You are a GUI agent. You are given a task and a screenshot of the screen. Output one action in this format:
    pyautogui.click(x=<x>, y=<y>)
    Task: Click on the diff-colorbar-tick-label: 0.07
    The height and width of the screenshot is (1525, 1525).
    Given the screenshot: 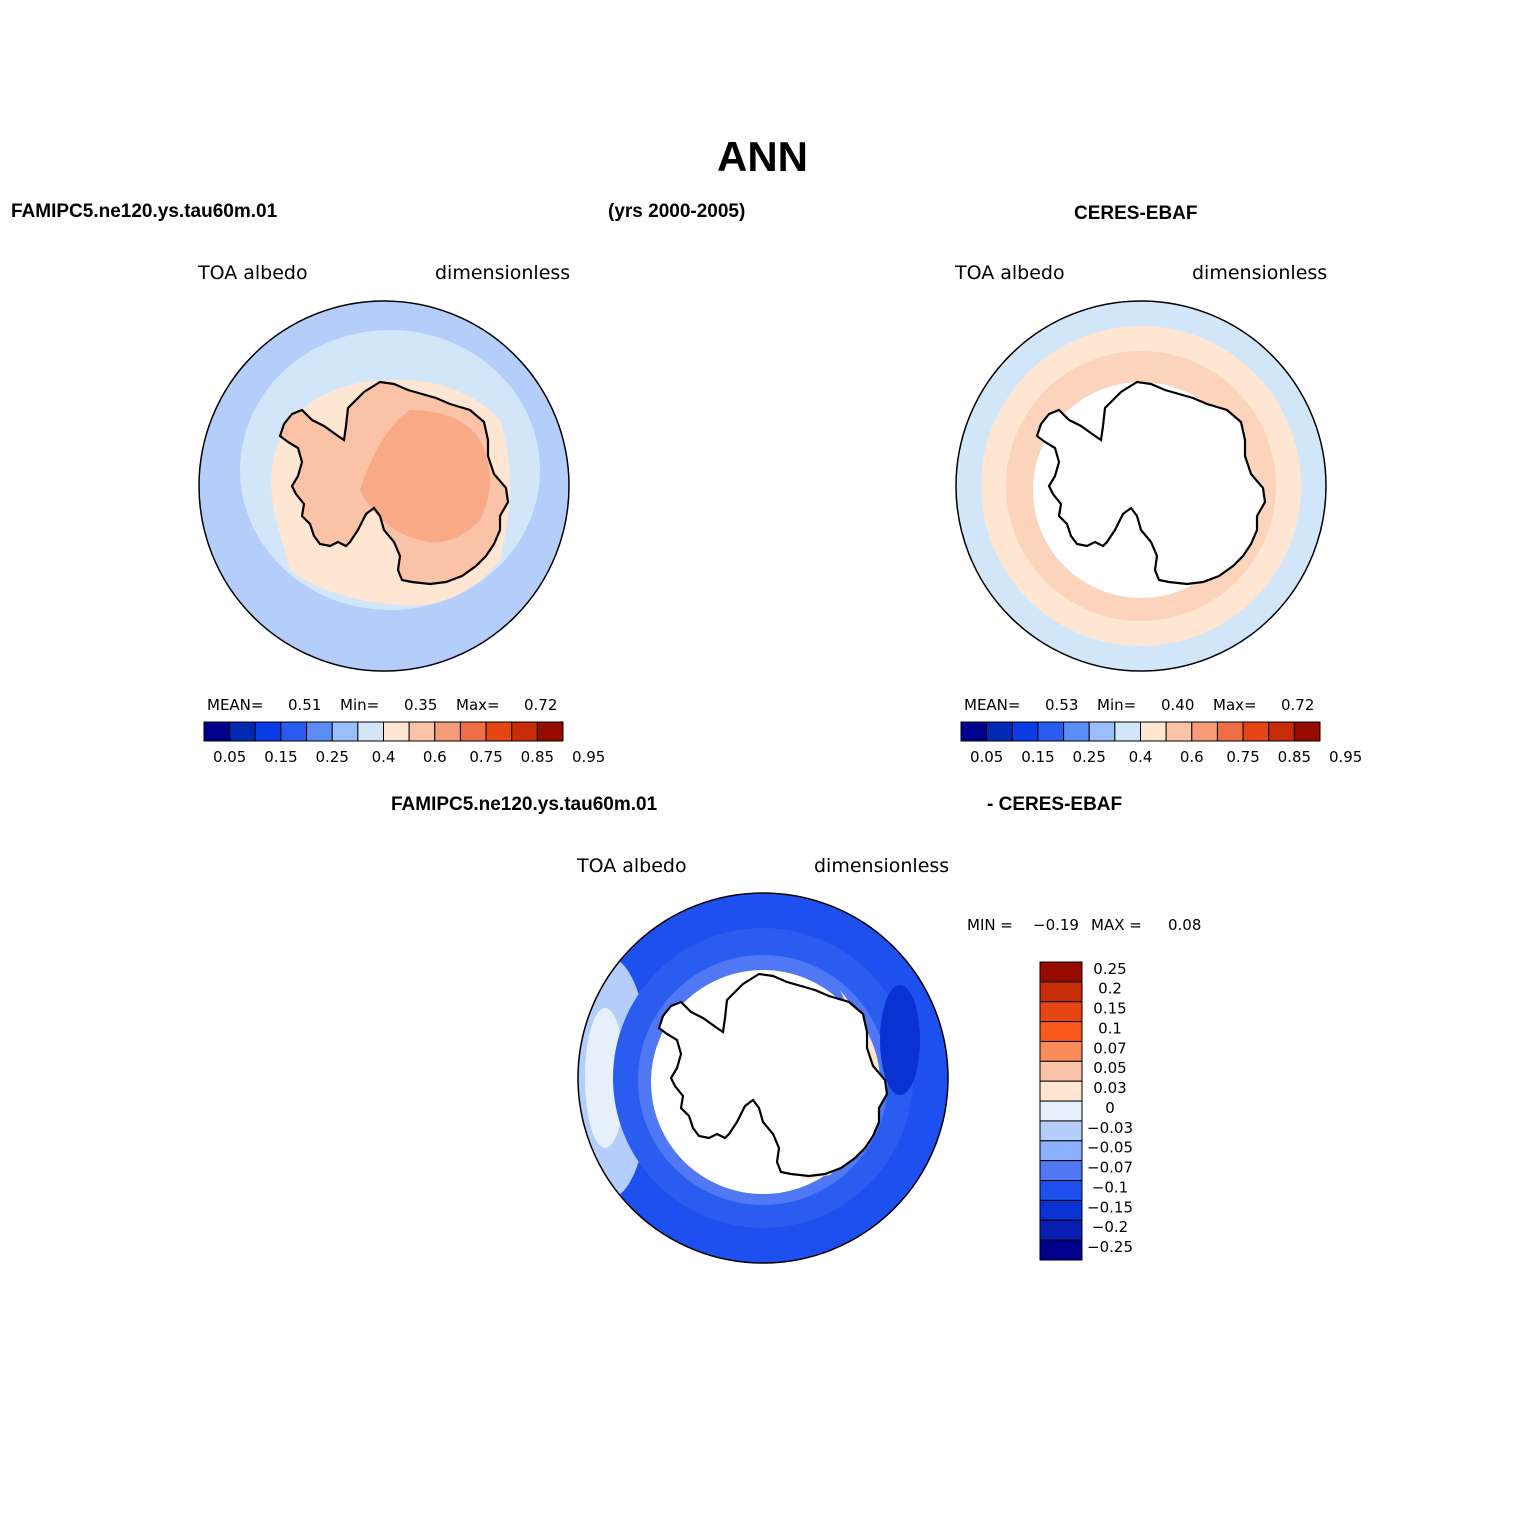 What is the action you would take?
    pyautogui.click(x=1109, y=1048)
    